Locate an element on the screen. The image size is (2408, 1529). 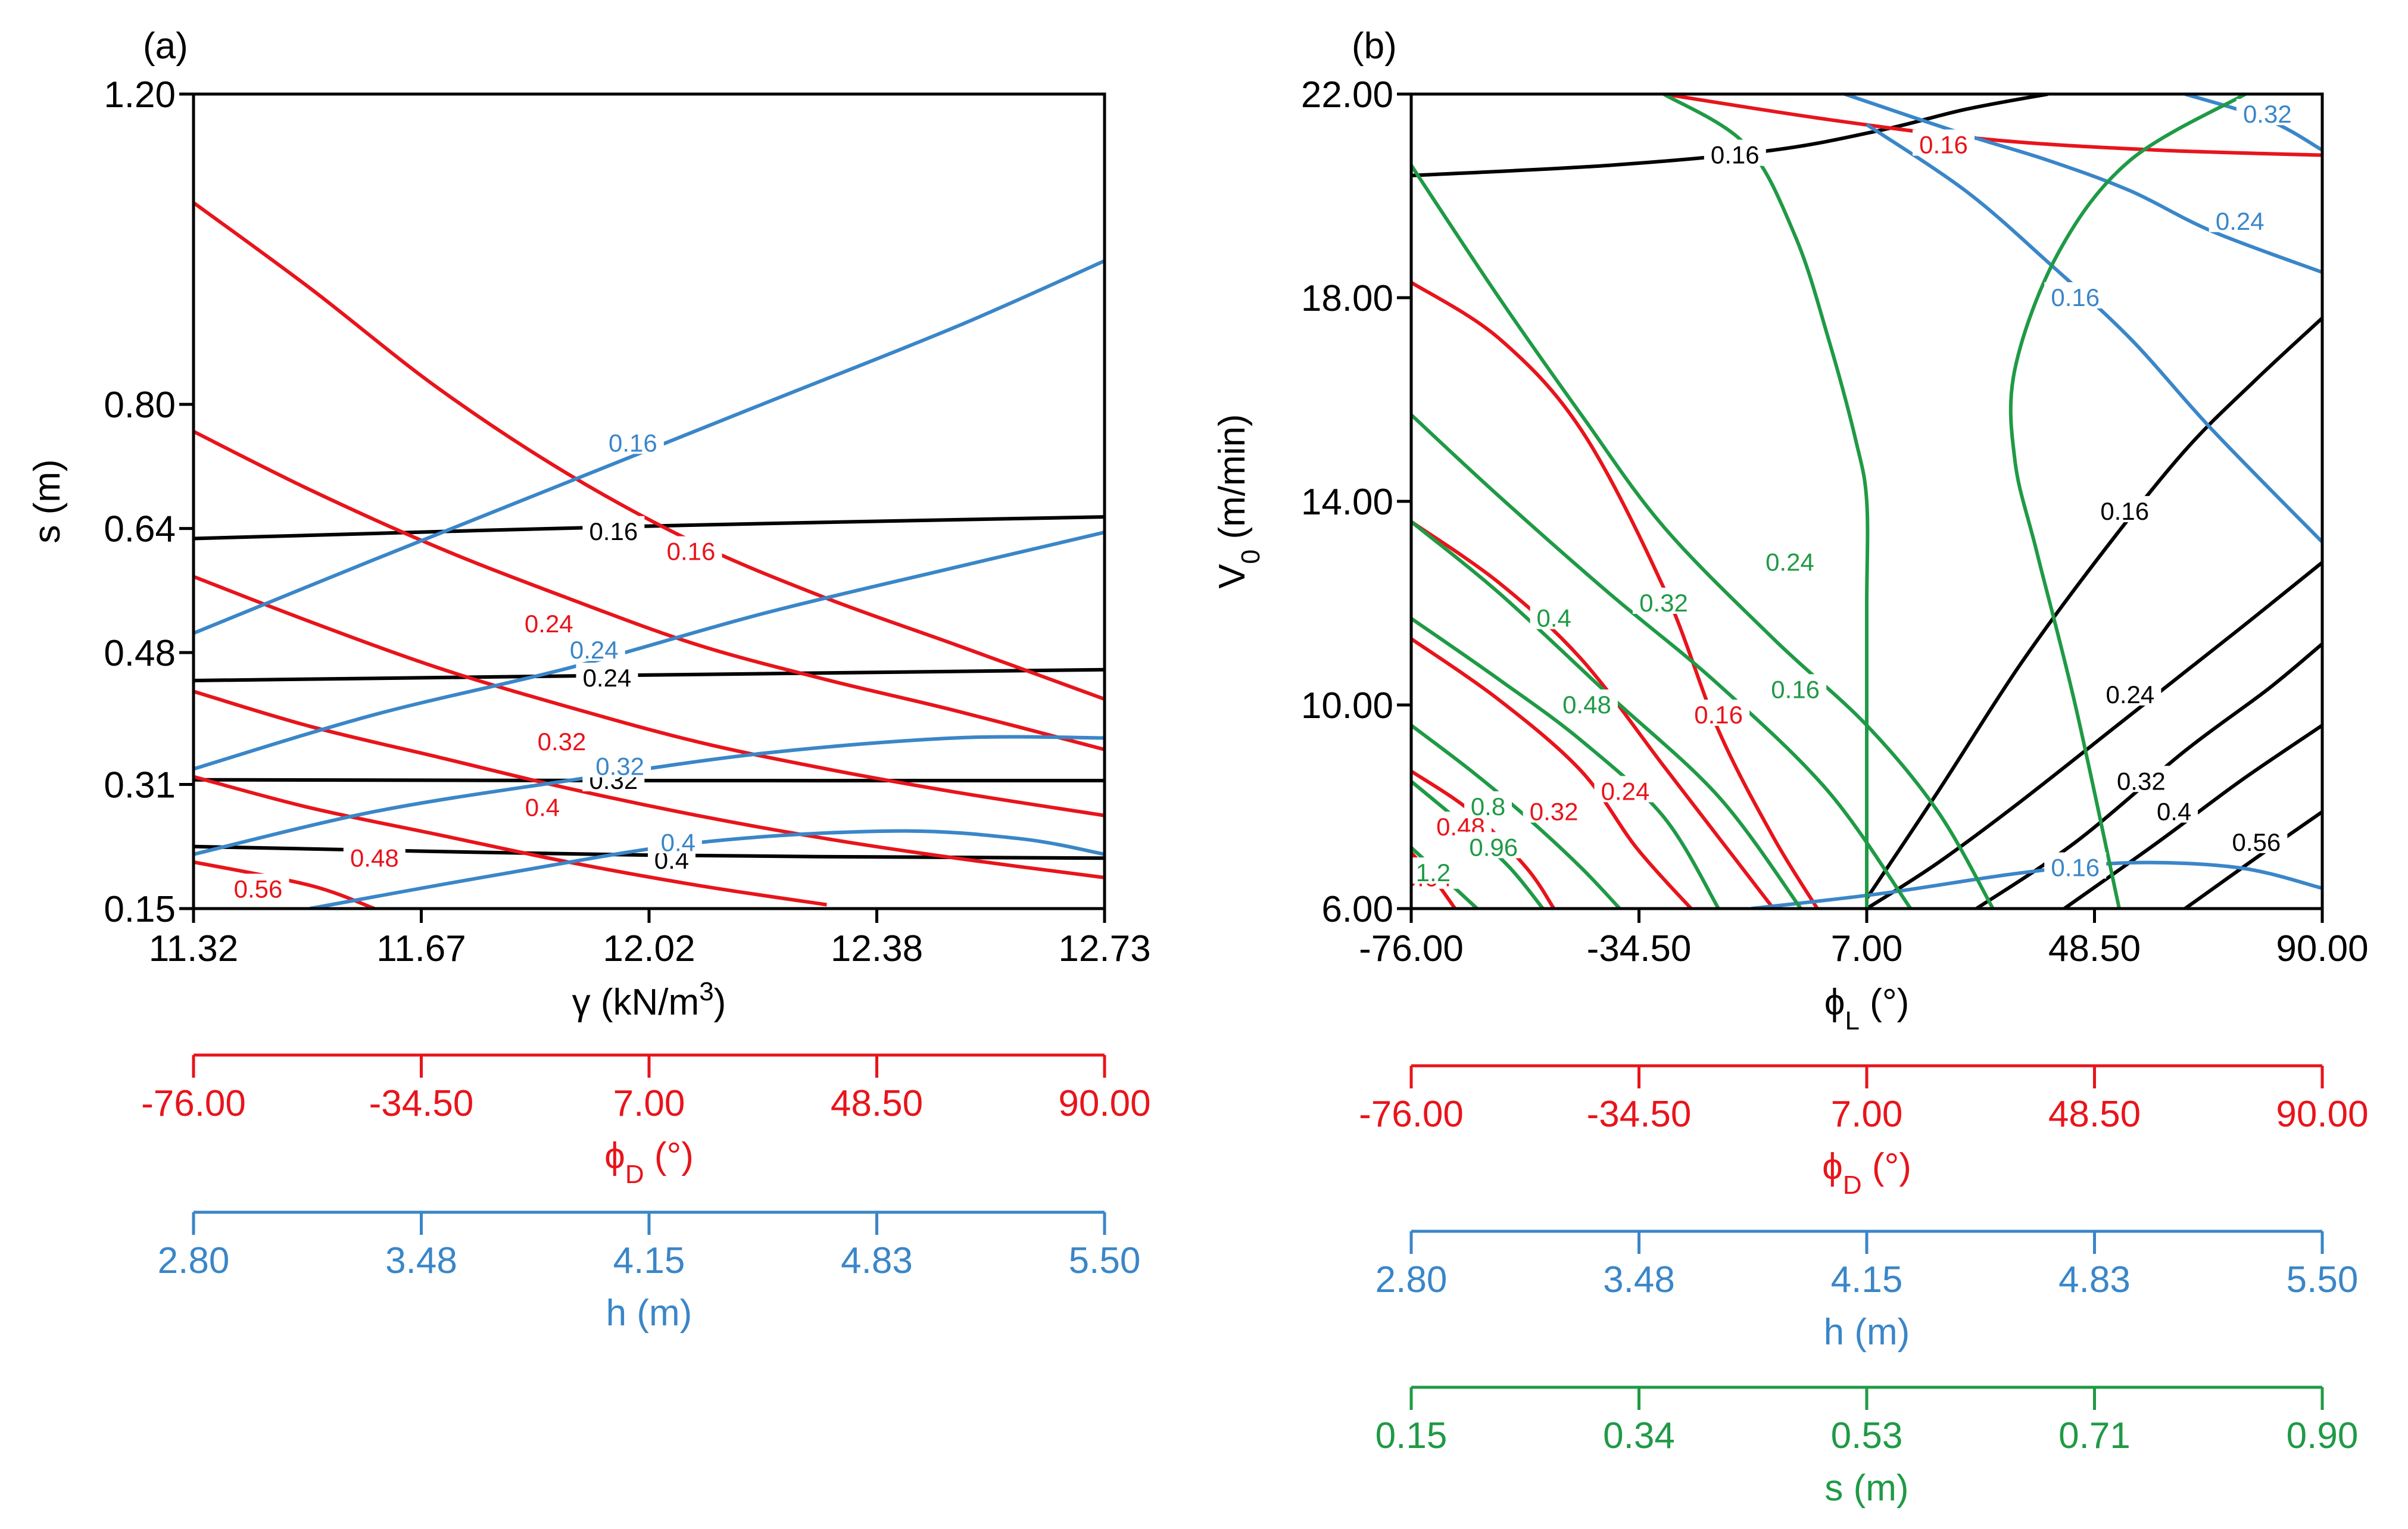
secondary-axis-tick-label: 5.50 is located at coordinates (1105, 1261).